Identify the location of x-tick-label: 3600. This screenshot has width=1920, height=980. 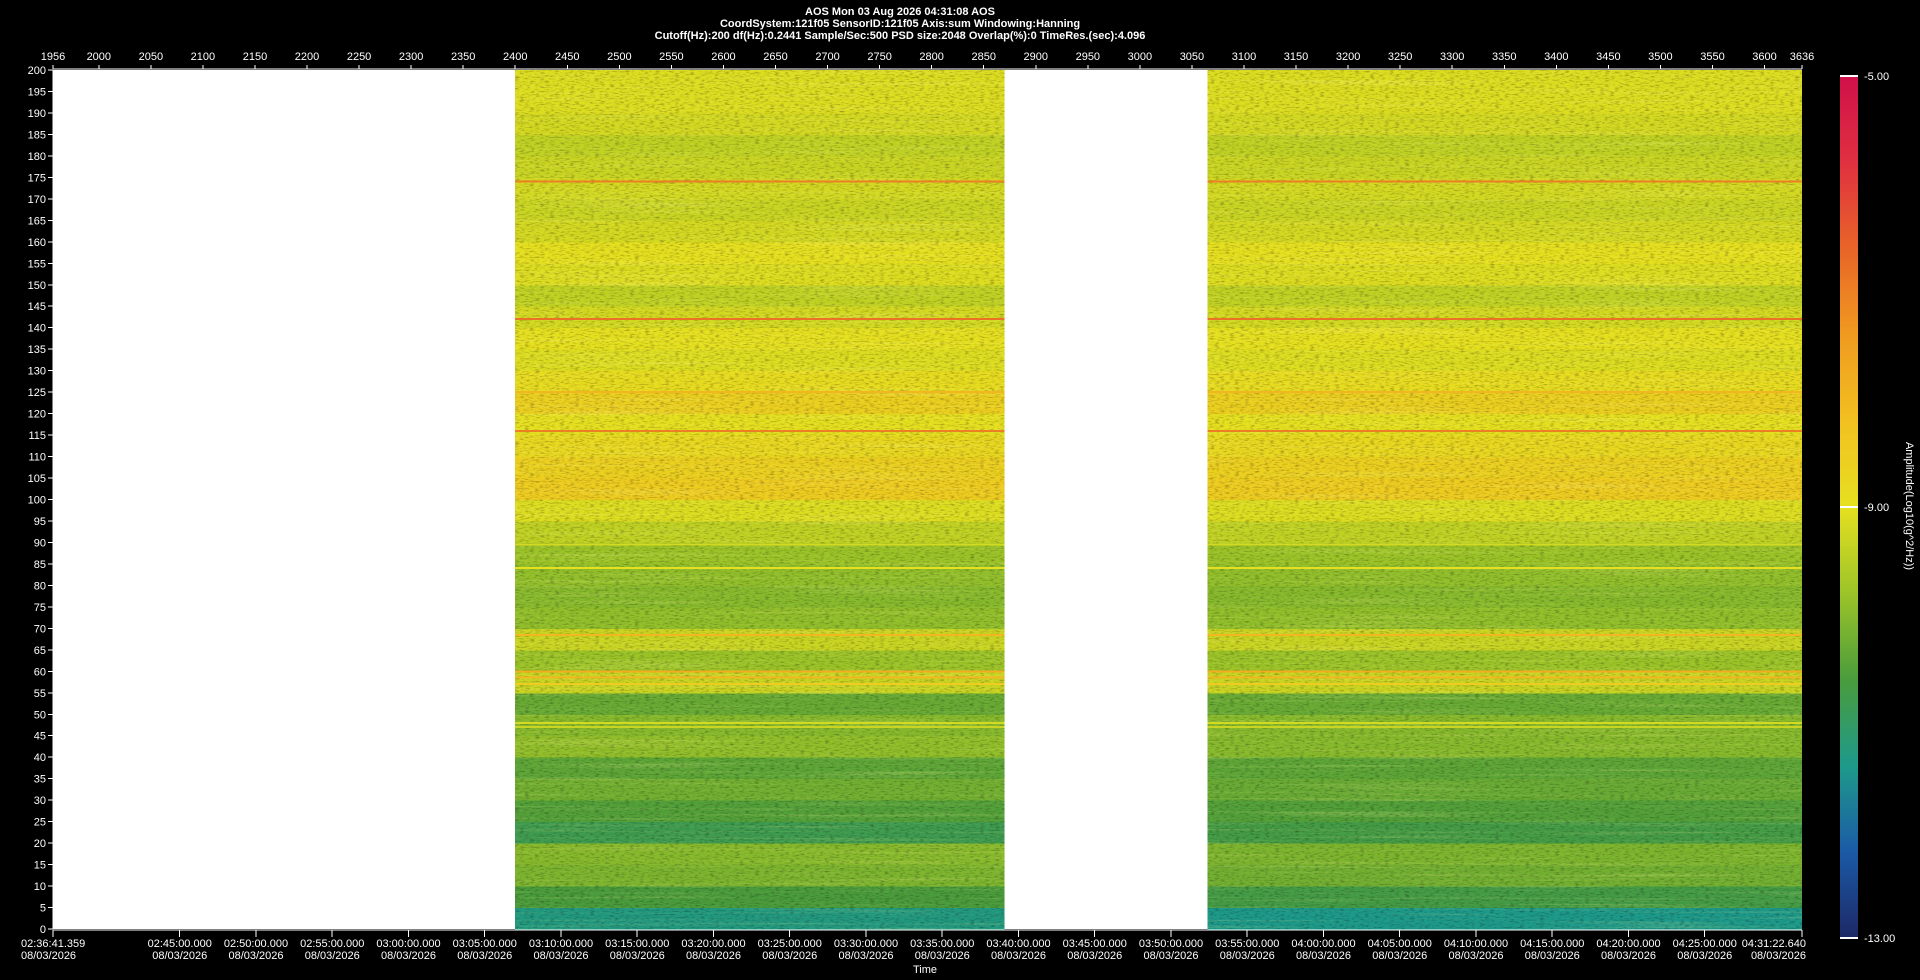
(1764, 57).